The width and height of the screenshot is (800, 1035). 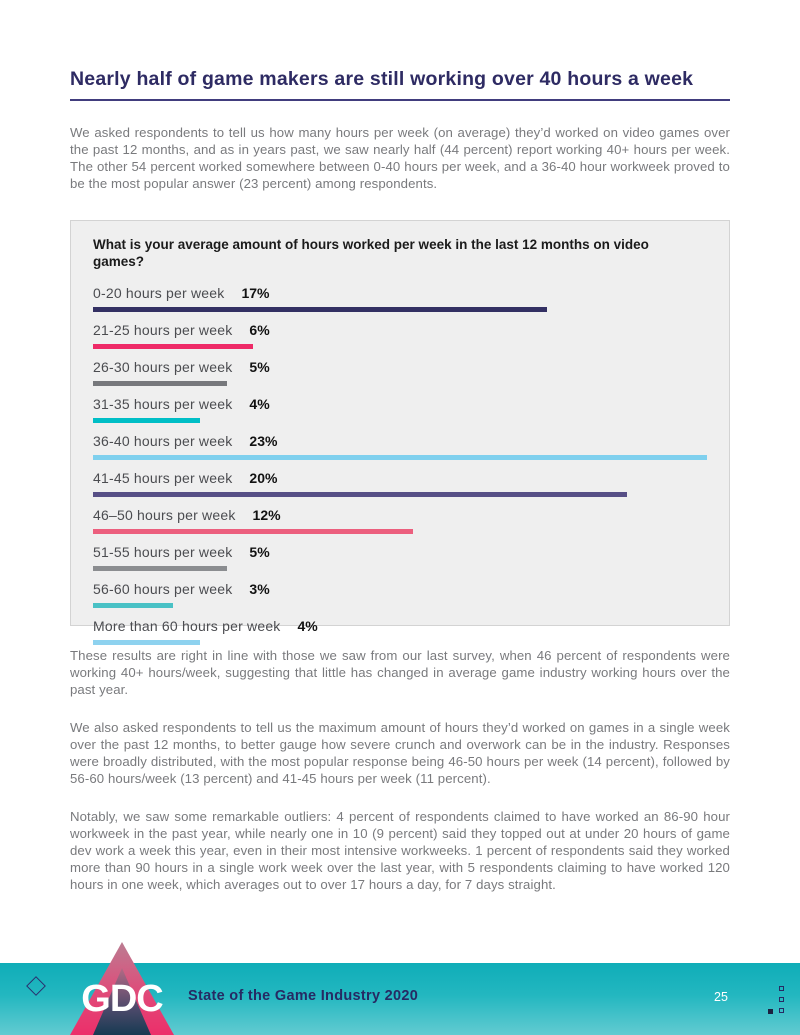 I want to click on bar-category-label: 21-25 hours per week, so click(x=163, y=330).